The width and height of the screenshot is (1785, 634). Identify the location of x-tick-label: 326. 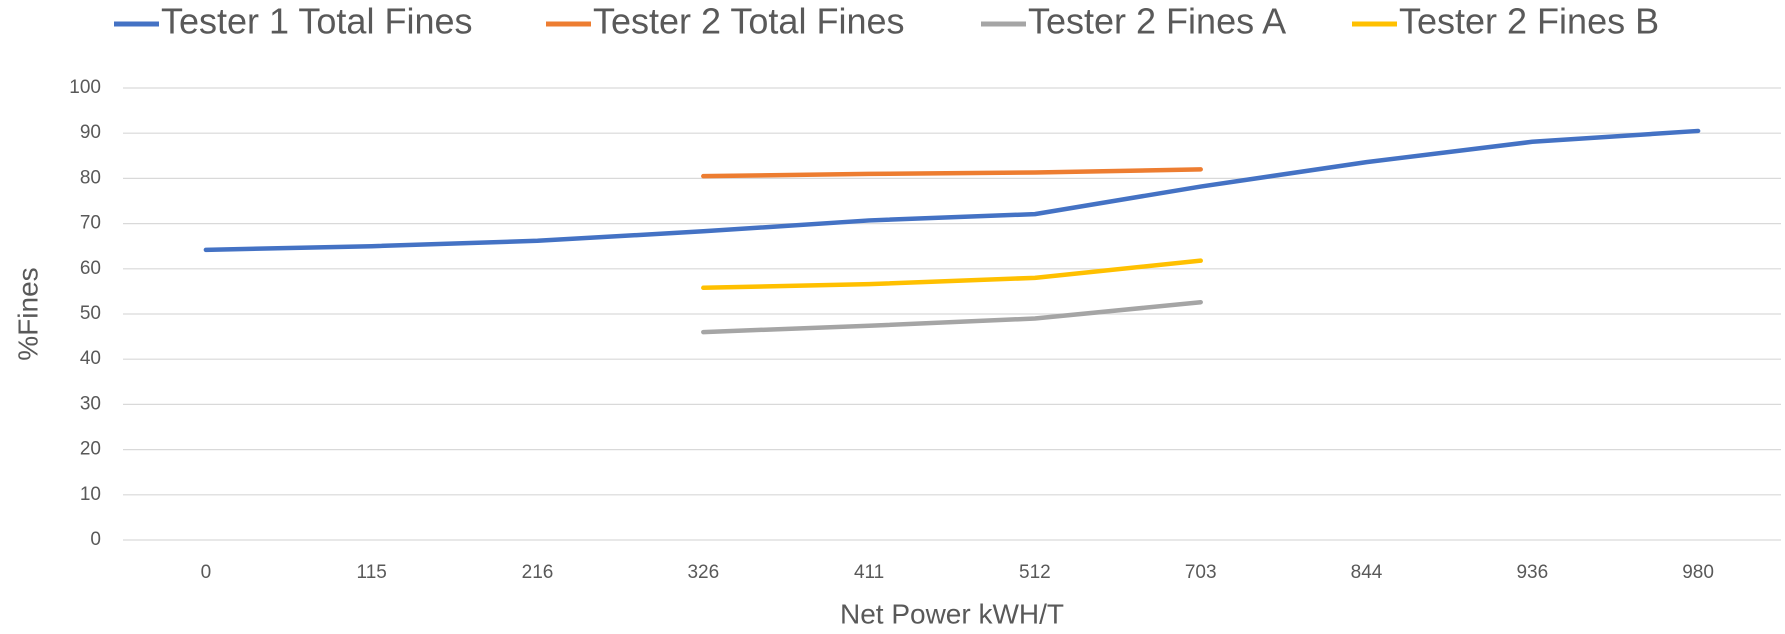
(703, 572).